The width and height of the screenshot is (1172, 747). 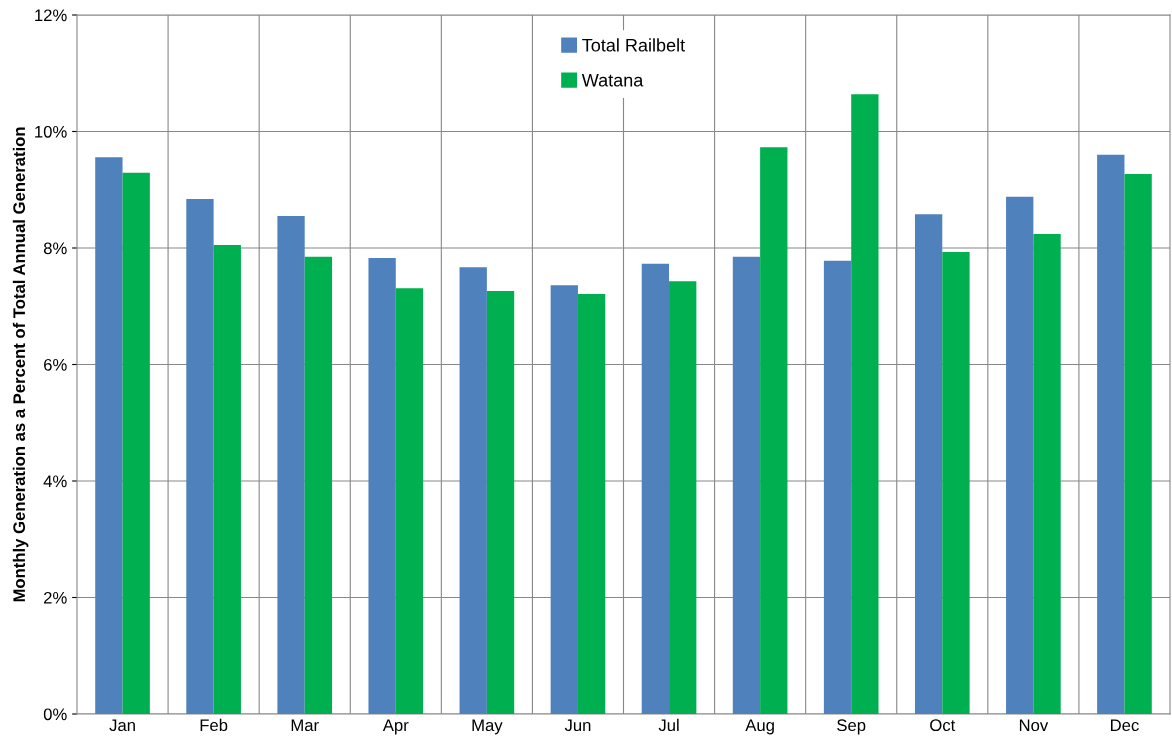 What do you see at coordinates (55, 364) in the screenshot?
I see `y-tick-label: 6%` at bounding box center [55, 364].